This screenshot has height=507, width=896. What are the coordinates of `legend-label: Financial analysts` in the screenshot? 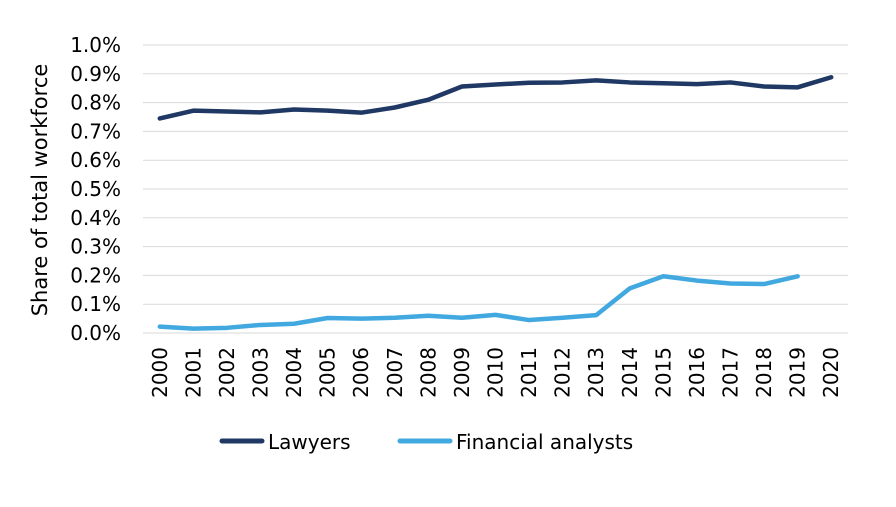 It's located at (544, 442).